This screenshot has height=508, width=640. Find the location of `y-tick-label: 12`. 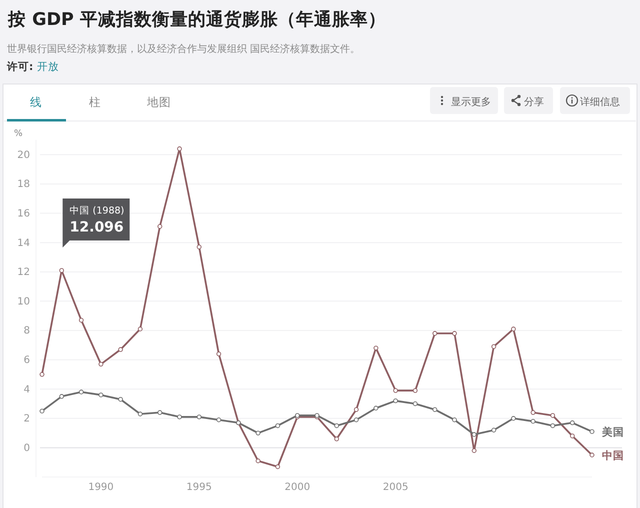

y-tick-label: 12 is located at coordinates (23, 272).